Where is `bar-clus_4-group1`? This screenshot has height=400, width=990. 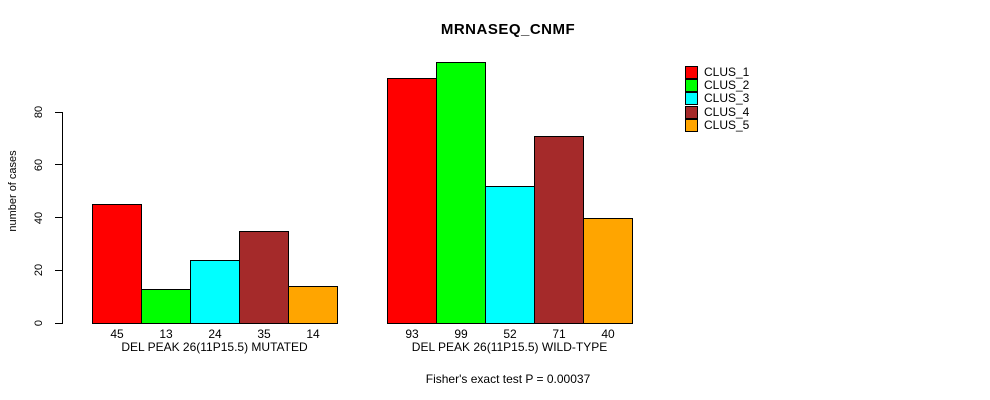 bar-clus_4-group1 is located at coordinates (264, 277).